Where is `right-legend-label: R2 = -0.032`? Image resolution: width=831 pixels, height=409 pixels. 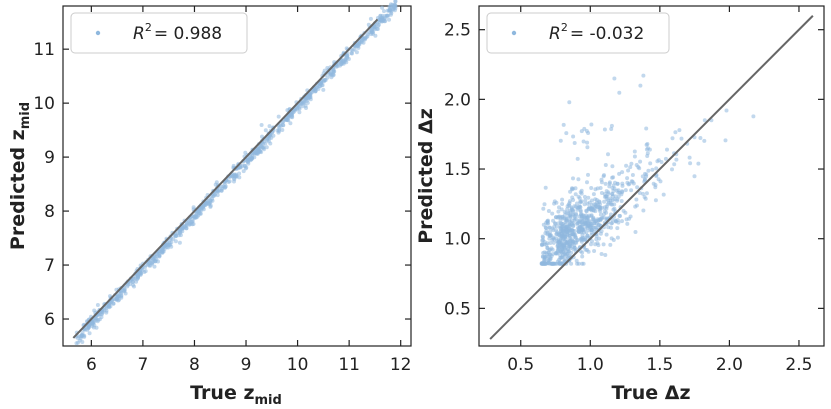
right-legend-label: R2 = -0.032 is located at coordinates (596, 32).